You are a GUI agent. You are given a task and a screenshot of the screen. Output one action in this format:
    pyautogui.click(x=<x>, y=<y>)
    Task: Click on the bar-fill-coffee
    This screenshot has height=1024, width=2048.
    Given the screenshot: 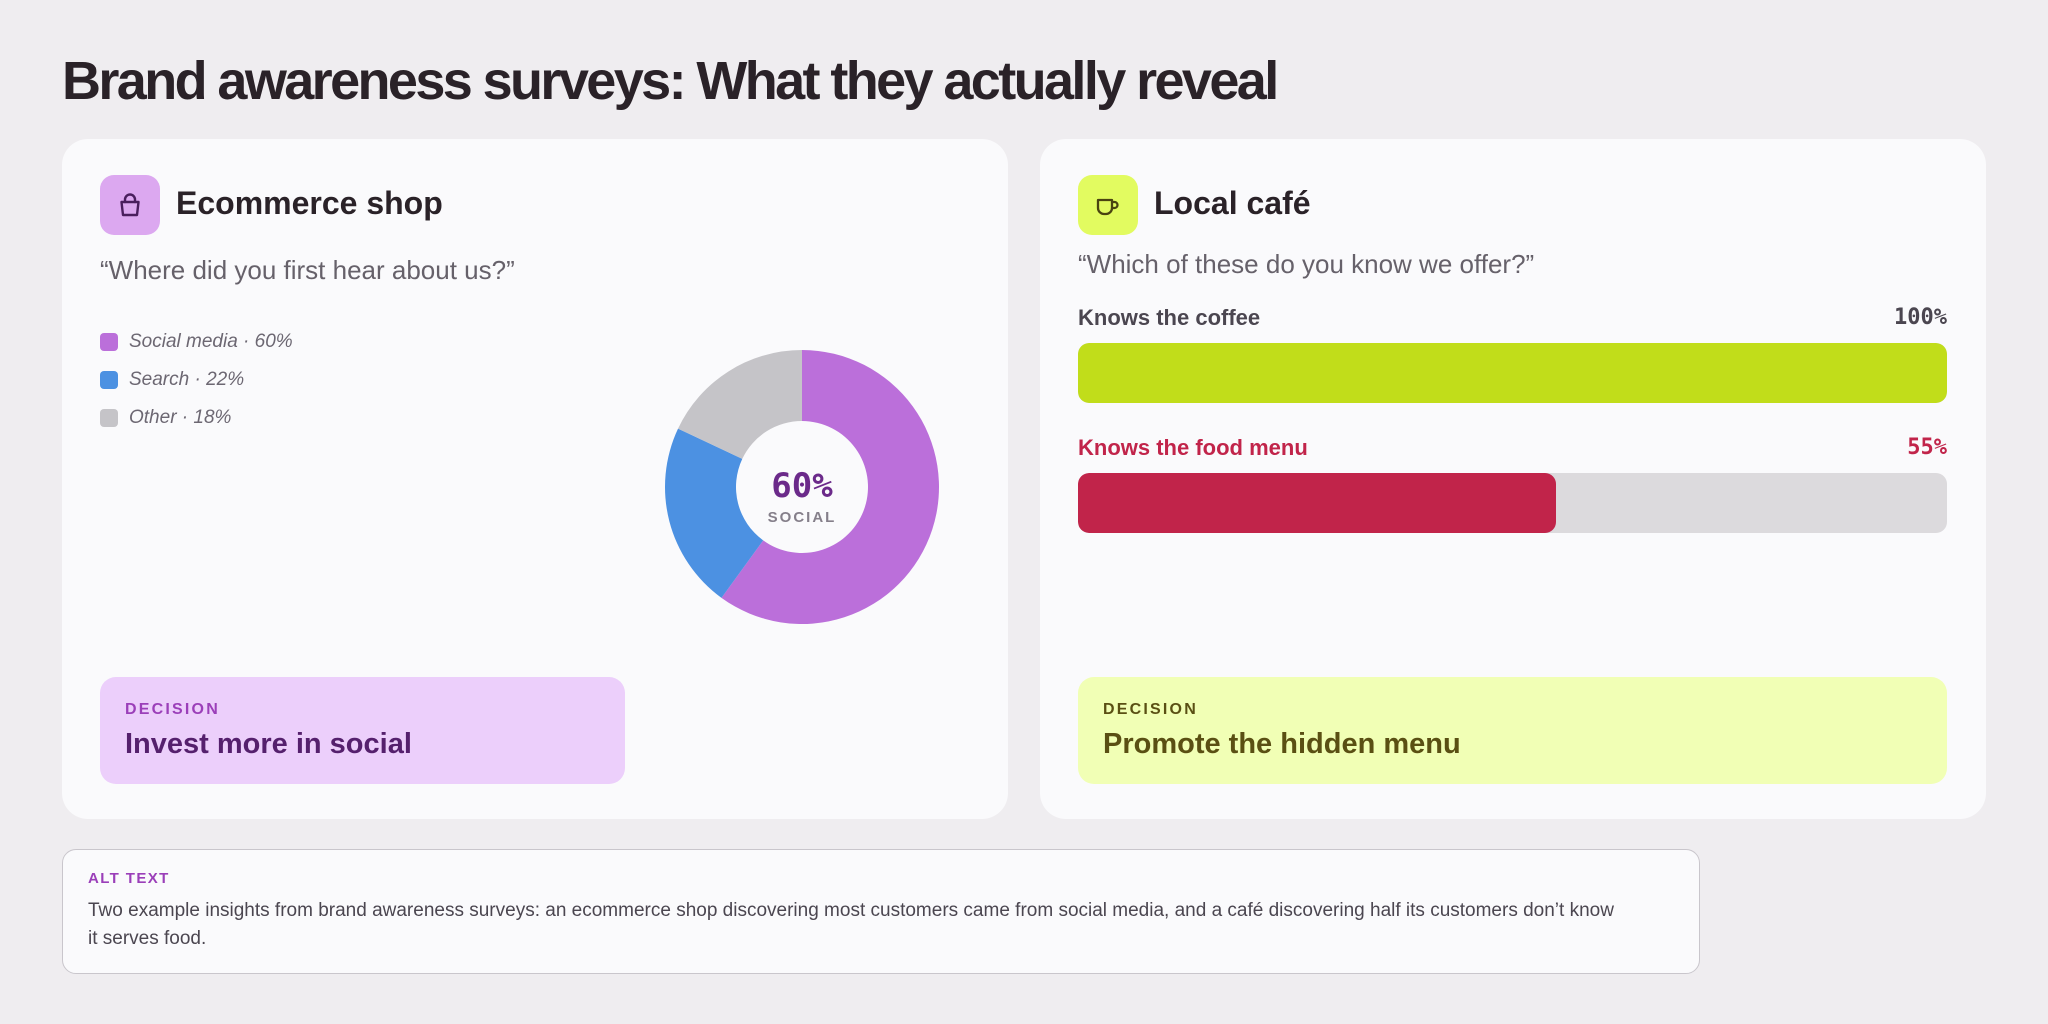 What is the action you would take?
    pyautogui.click(x=1512, y=373)
    